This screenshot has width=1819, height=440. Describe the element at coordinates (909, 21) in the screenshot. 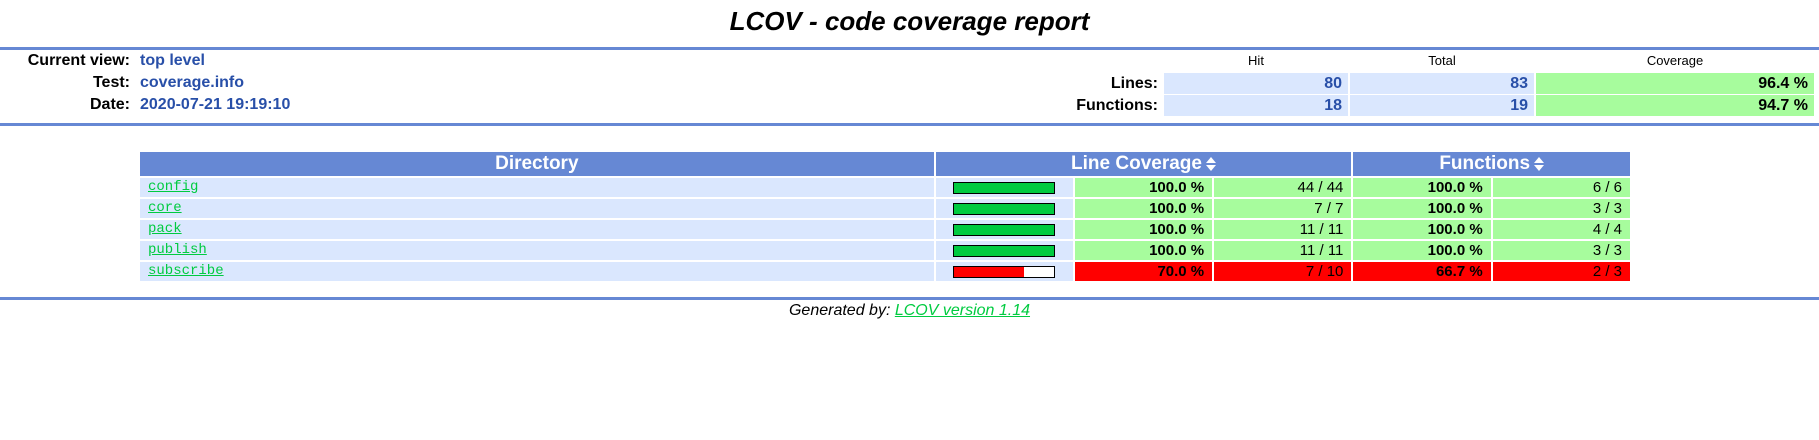

I see `page-title: LCOV - code coverage report` at that location.